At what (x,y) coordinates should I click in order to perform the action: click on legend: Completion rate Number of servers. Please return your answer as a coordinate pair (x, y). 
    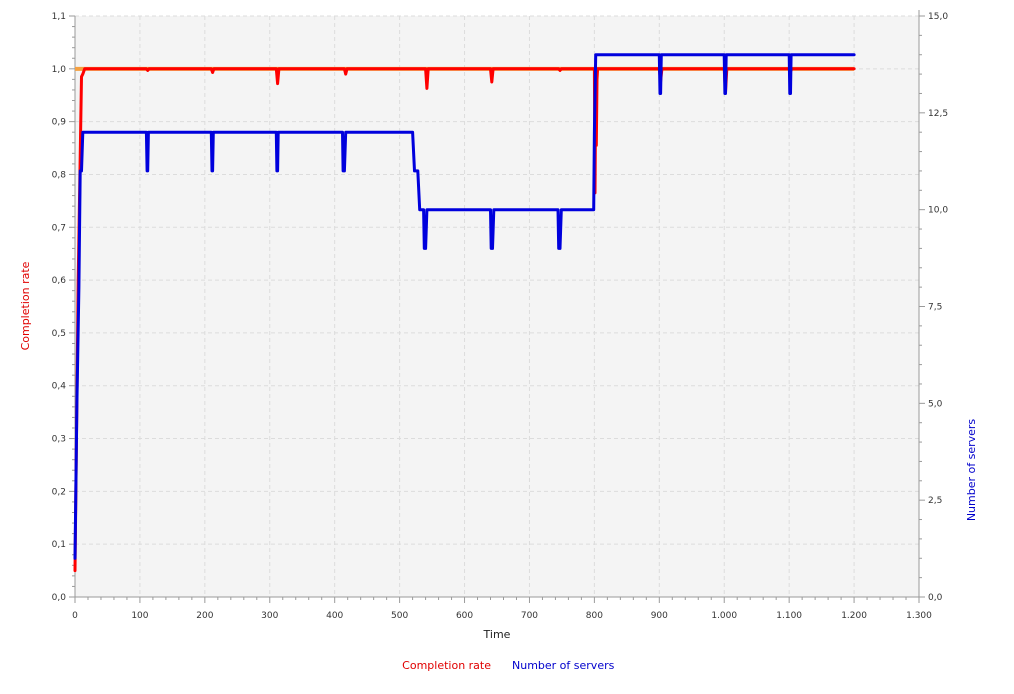
    Looking at the image, I should click on (508, 665).